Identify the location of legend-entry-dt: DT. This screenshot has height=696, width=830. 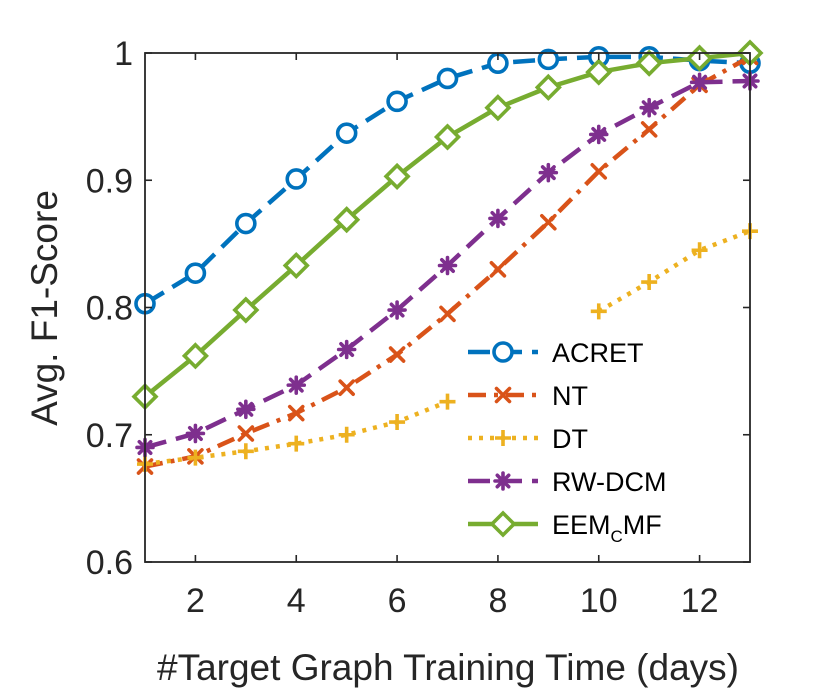
(528, 439).